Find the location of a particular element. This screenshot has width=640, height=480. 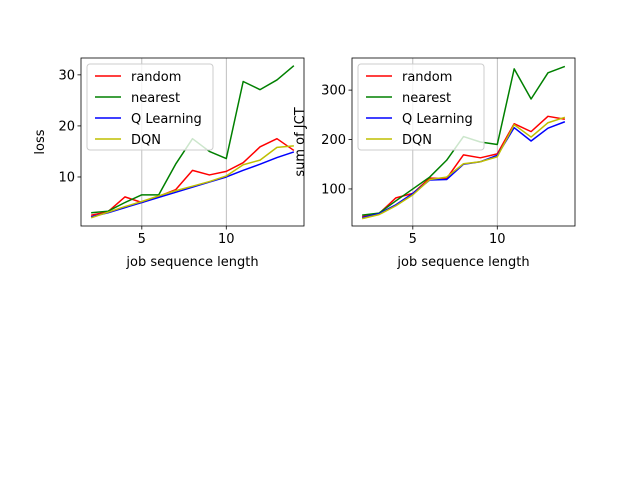

y-tick-label: 20 is located at coordinates (66, 126).